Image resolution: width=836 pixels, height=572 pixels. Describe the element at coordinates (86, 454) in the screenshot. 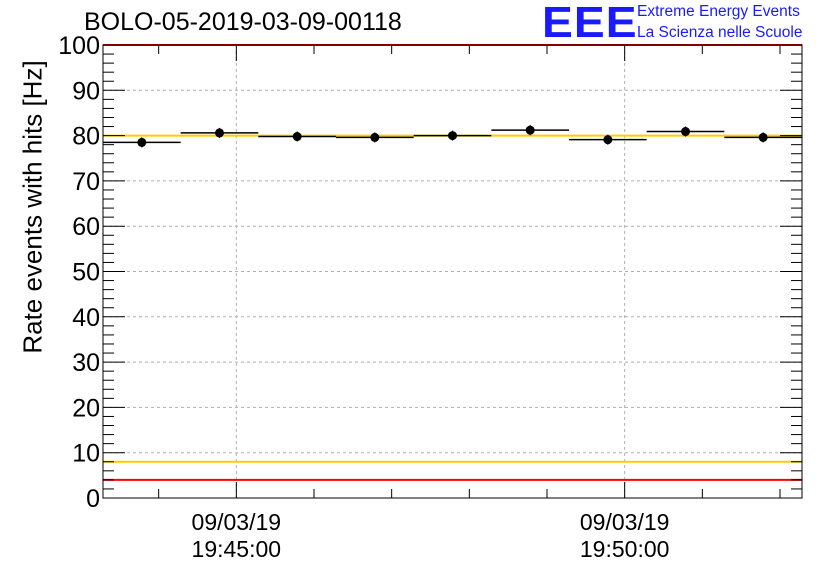

I see `y-tick-label: 10` at that location.